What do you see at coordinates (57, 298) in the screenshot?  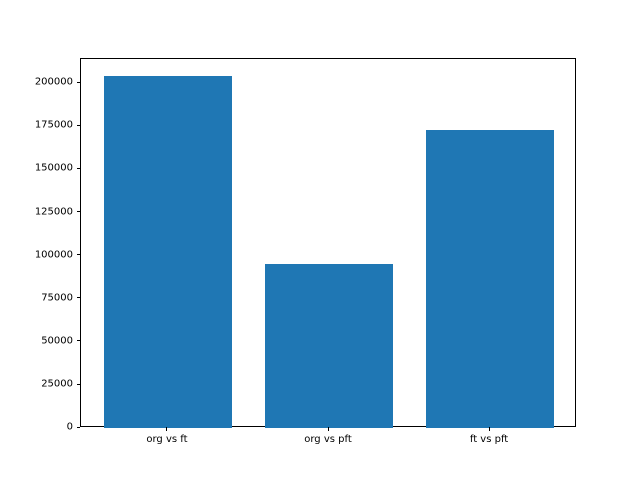 I see `y-tick-label-3: 75000` at bounding box center [57, 298].